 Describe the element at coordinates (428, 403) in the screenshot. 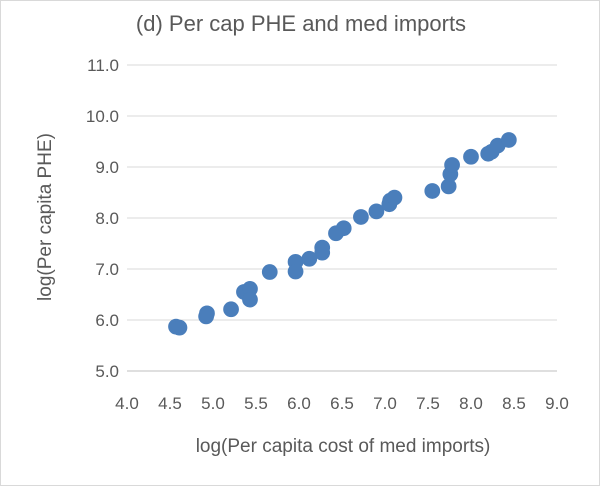

I see `x-tick-label: 7.5` at that location.